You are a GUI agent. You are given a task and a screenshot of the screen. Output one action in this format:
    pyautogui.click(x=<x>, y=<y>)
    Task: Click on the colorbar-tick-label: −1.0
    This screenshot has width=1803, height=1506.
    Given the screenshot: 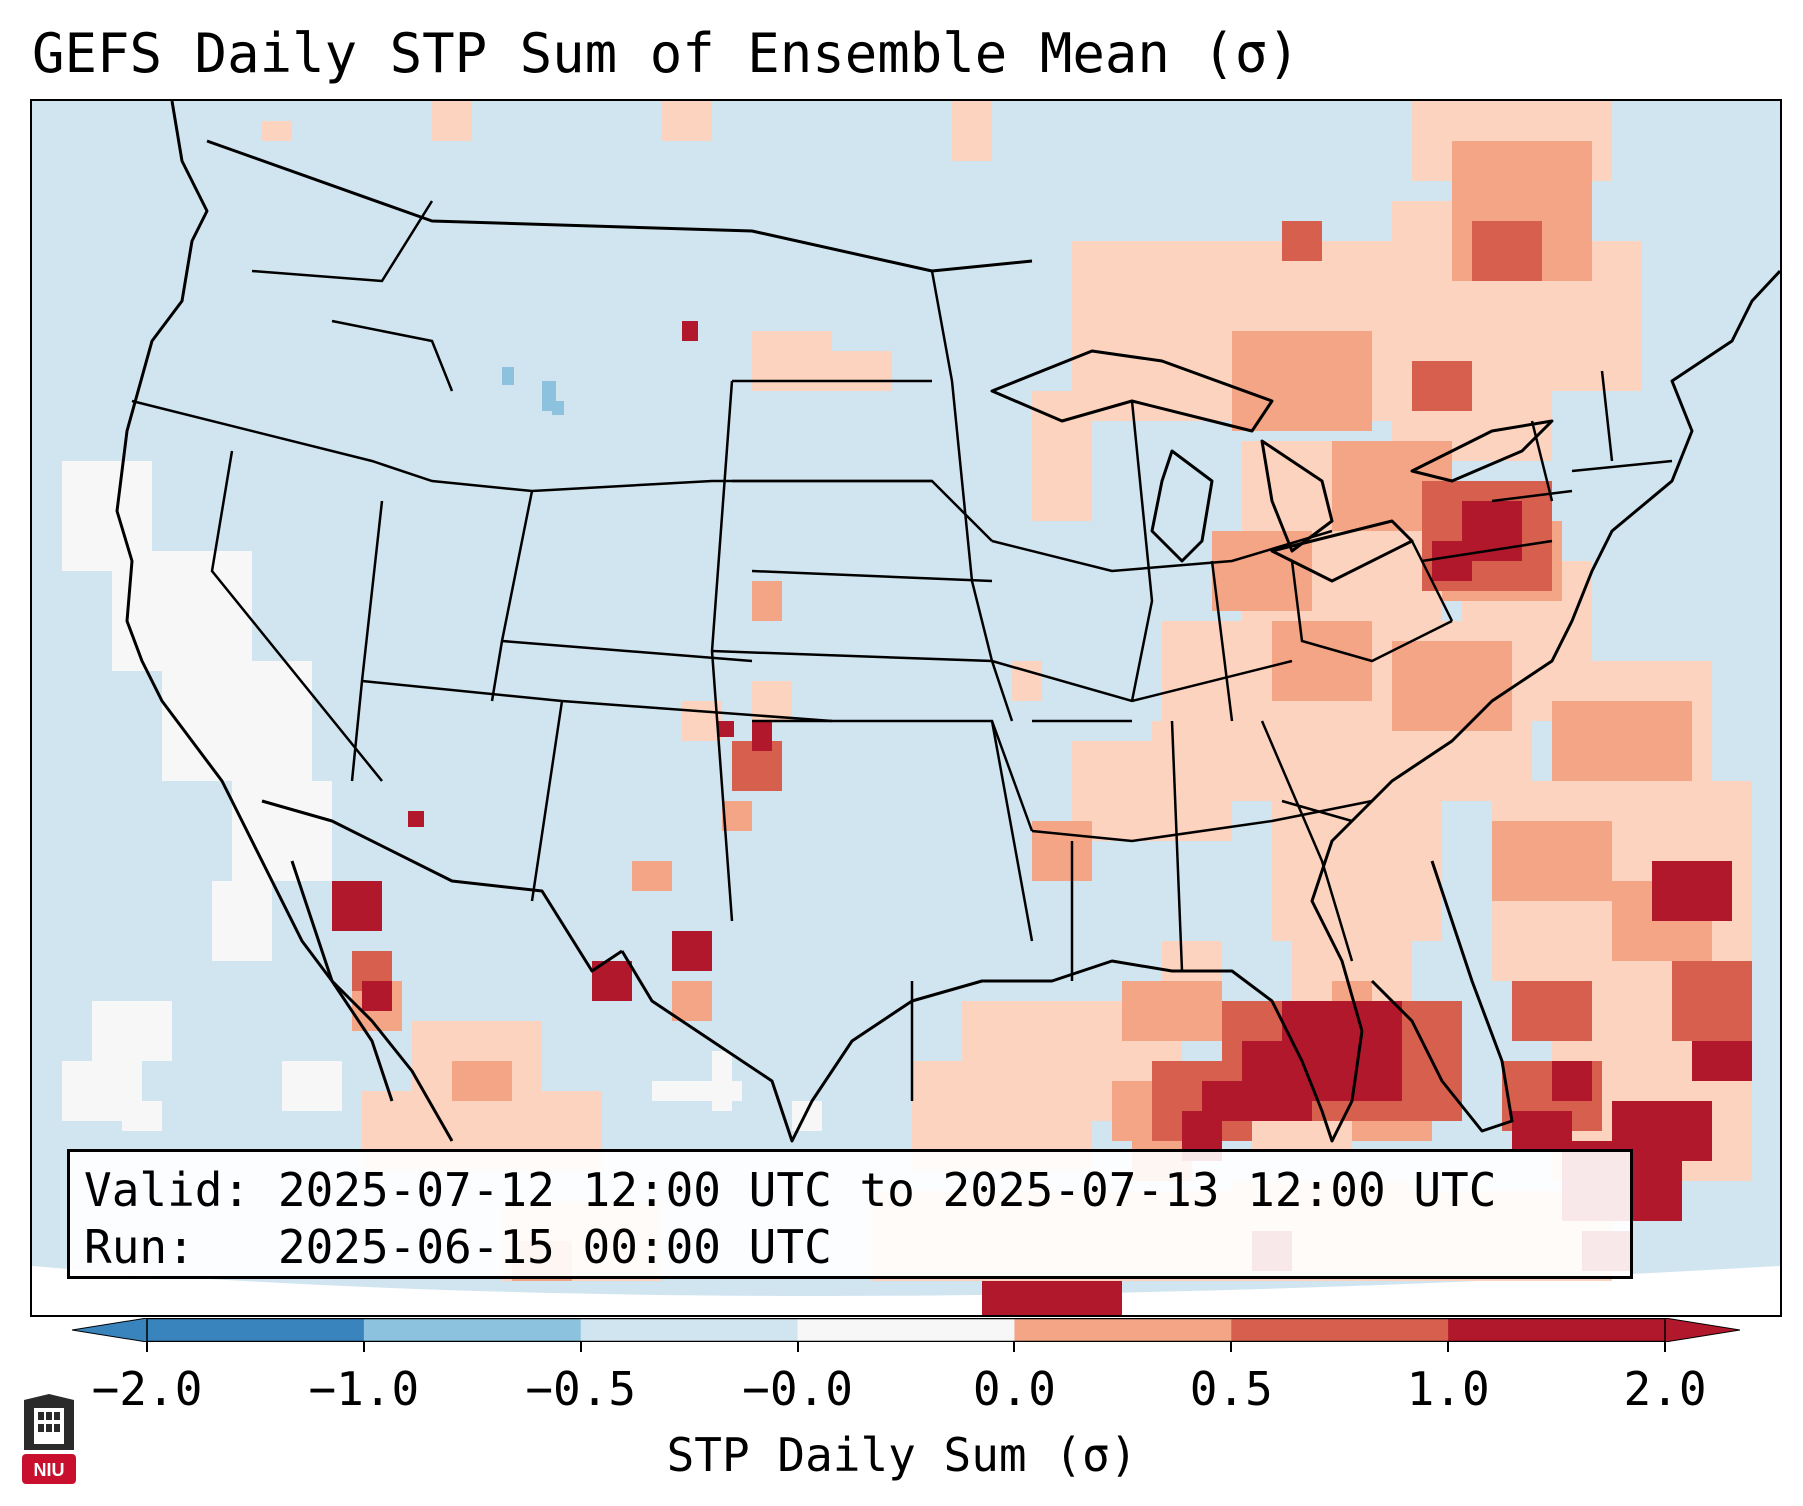 What is the action you would take?
    pyautogui.click(x=364, y=1389)
    